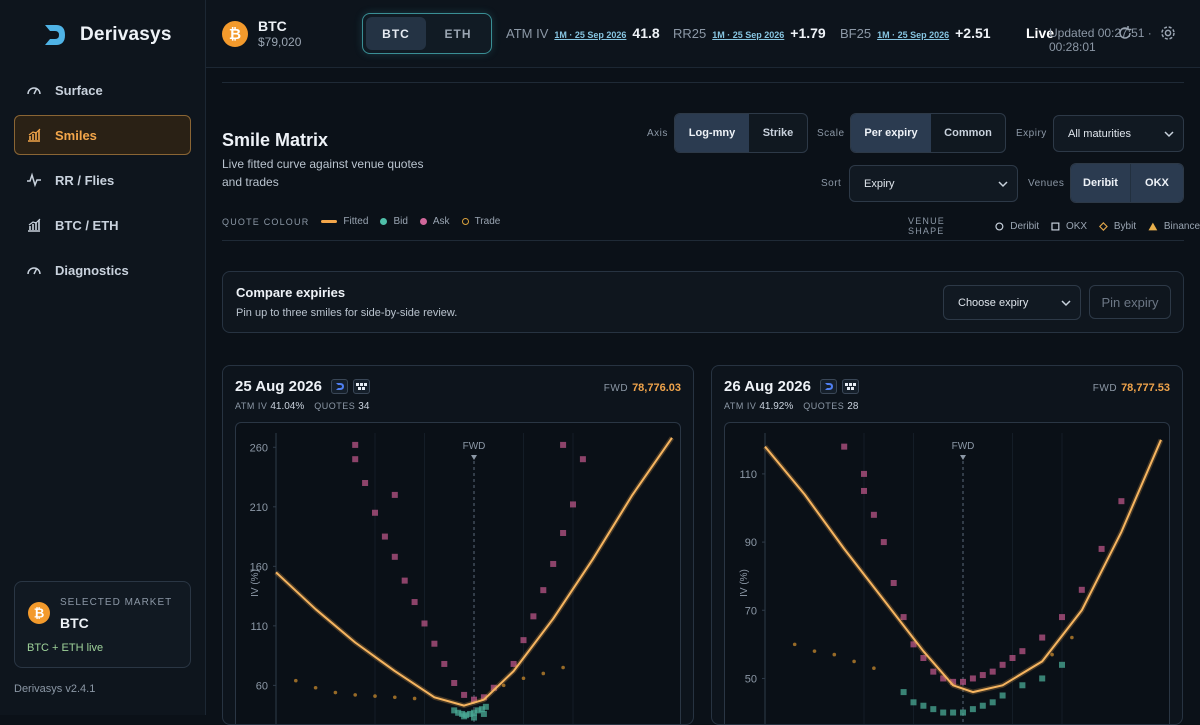  What do you see at coordinates (34, 225) in the screenshot?
I see `bar-chart-icon` at bounding box center [34, 225].